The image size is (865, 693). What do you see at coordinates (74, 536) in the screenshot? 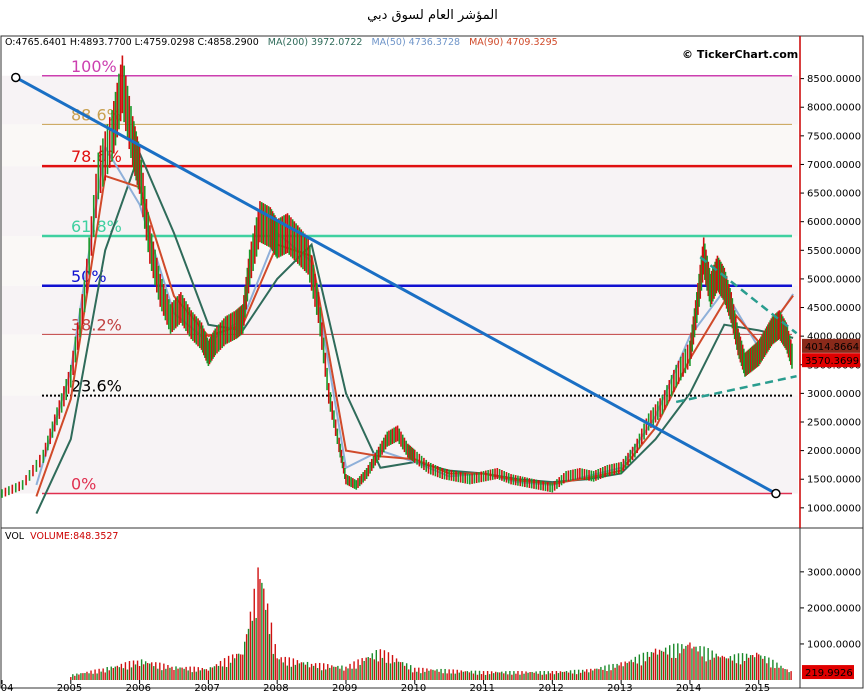
I see `volume-value: VOLUME:848.3527` at bounding box center [74, 536].